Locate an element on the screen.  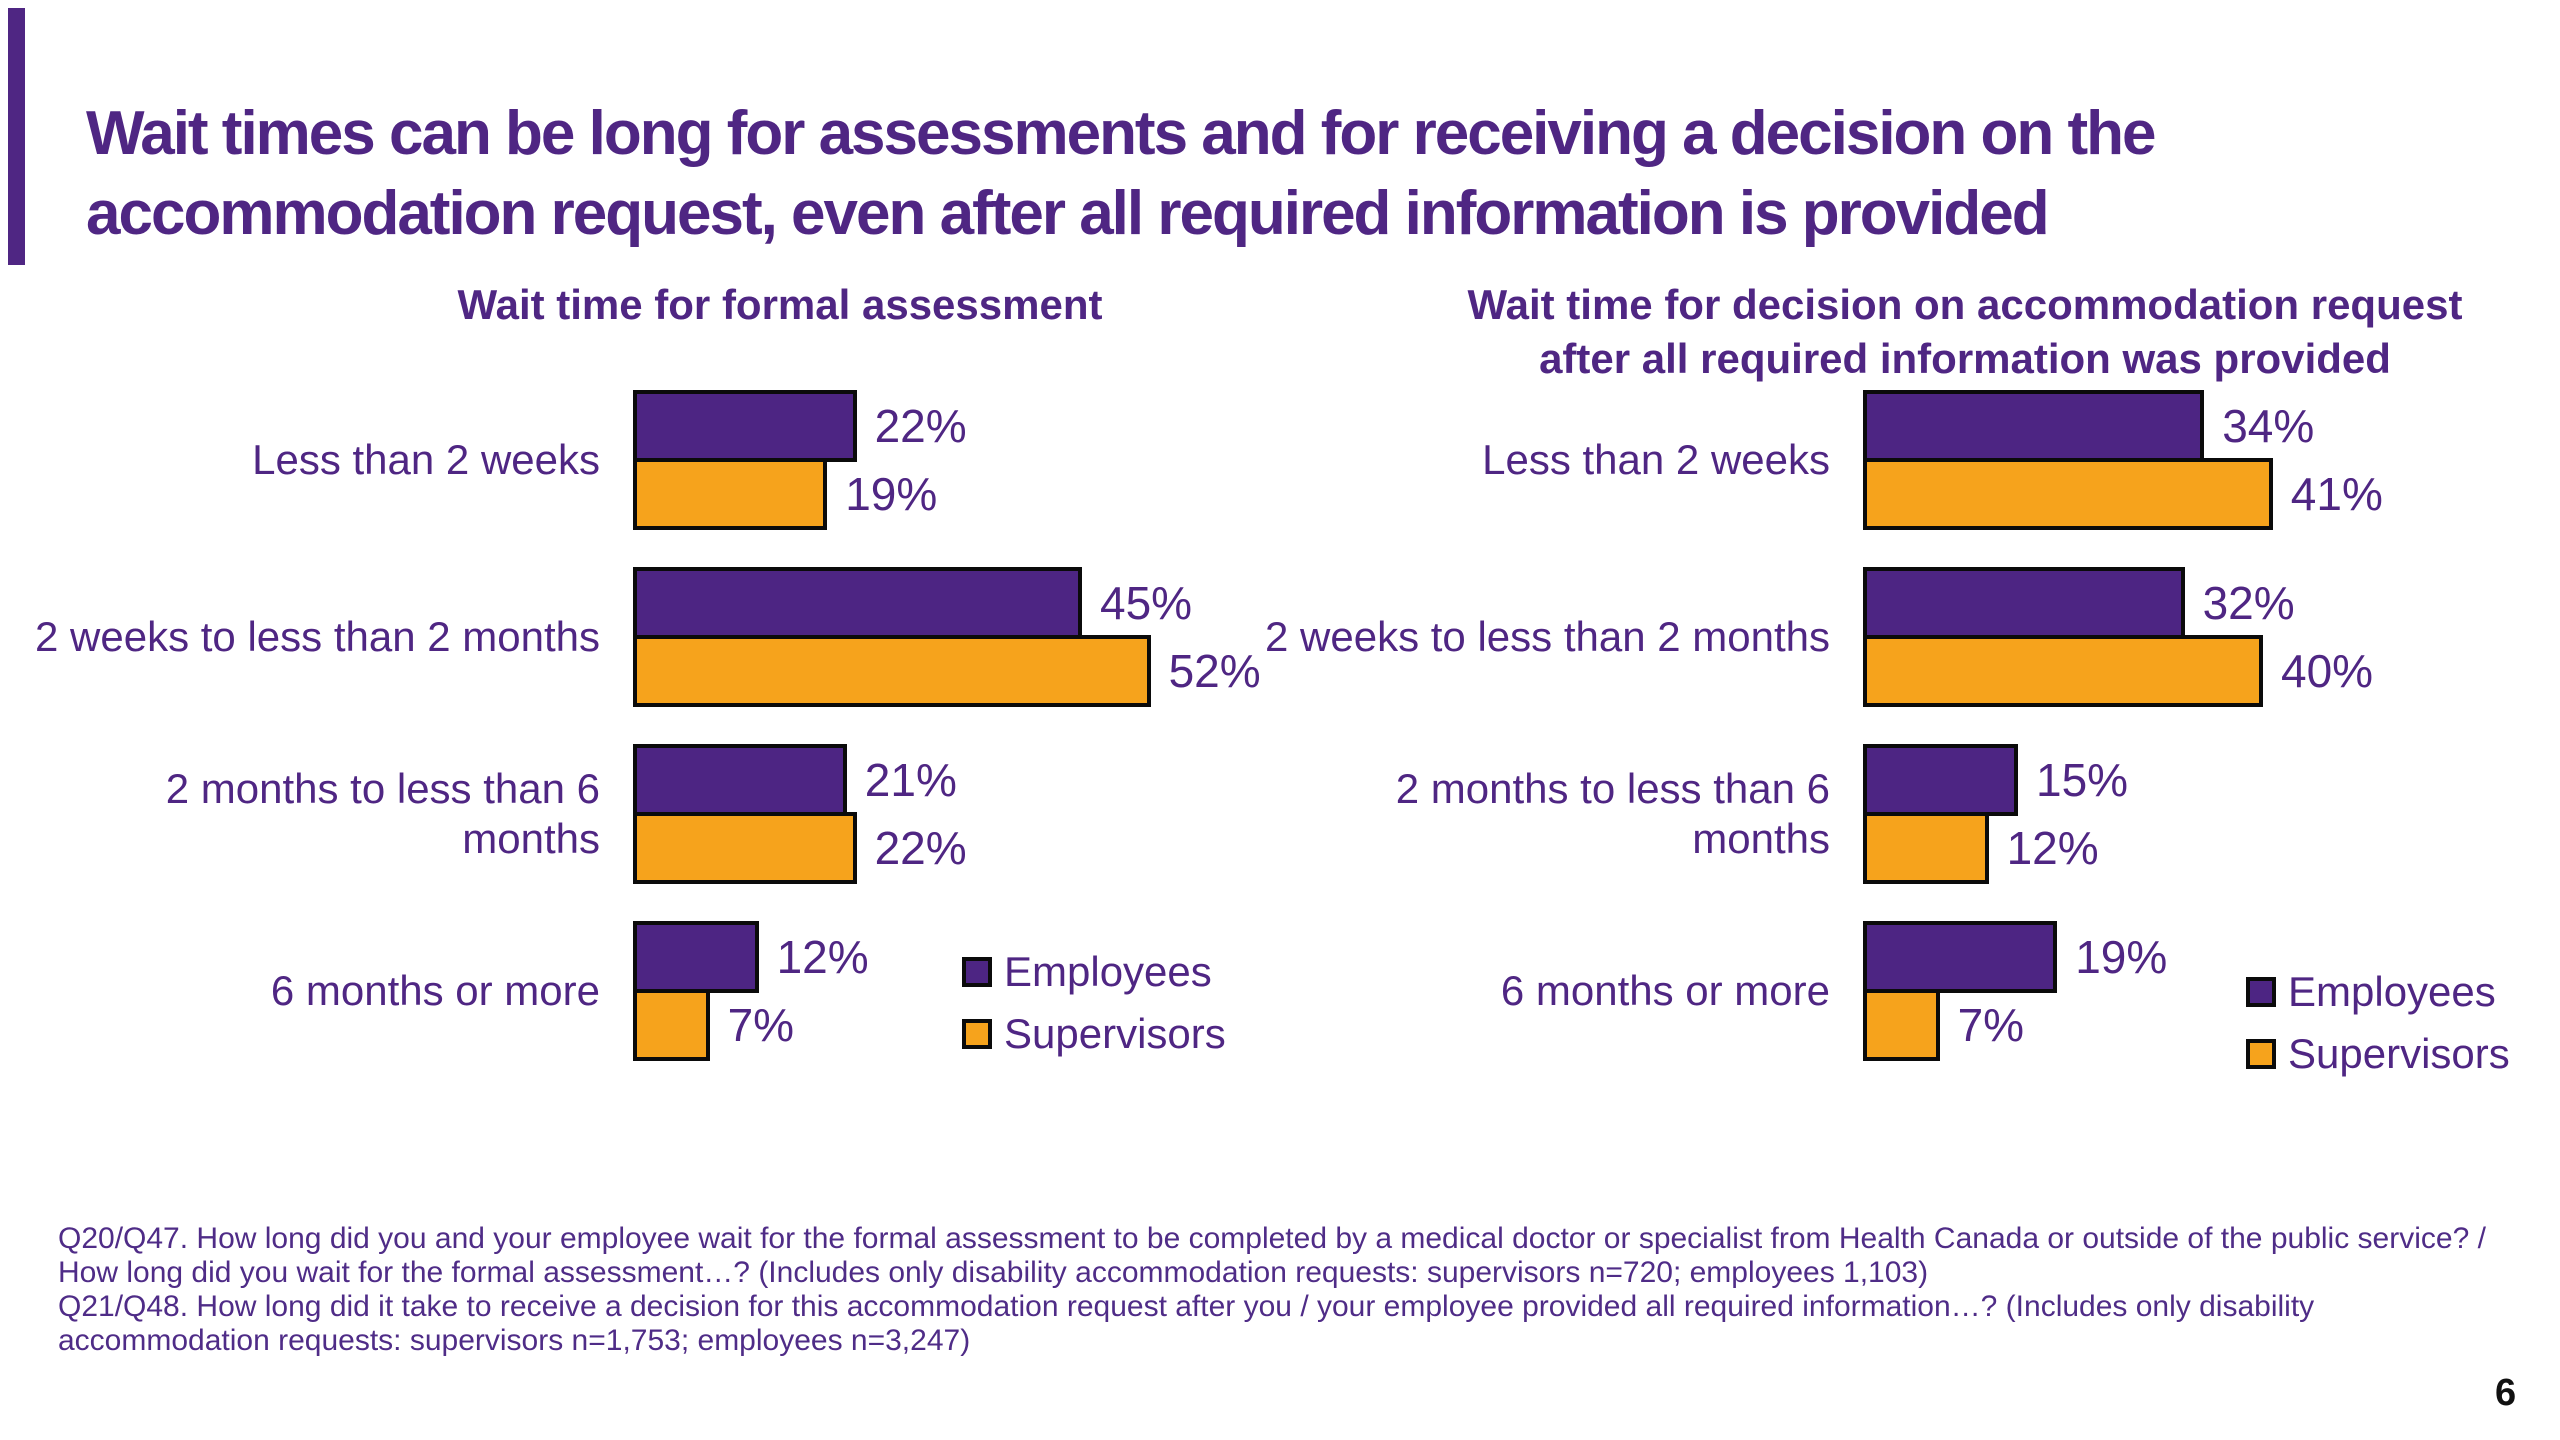
chart-row: 2 weeks to less than 2 months 32% 40% is located at coordinates (1880, 637).